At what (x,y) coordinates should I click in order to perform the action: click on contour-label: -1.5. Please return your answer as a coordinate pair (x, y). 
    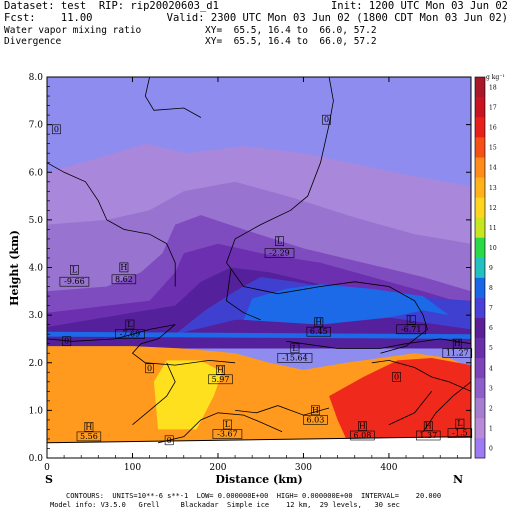
    Looking at the image, I should click on (459, 433).